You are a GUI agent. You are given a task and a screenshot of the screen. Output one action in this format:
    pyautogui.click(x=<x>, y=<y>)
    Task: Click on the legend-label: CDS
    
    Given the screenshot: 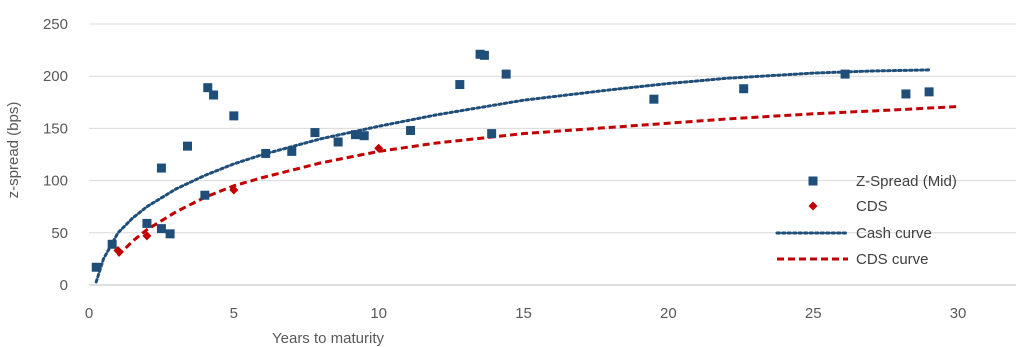 What is the action you would take?
    pyautogui.click(x=872, y=206)
    